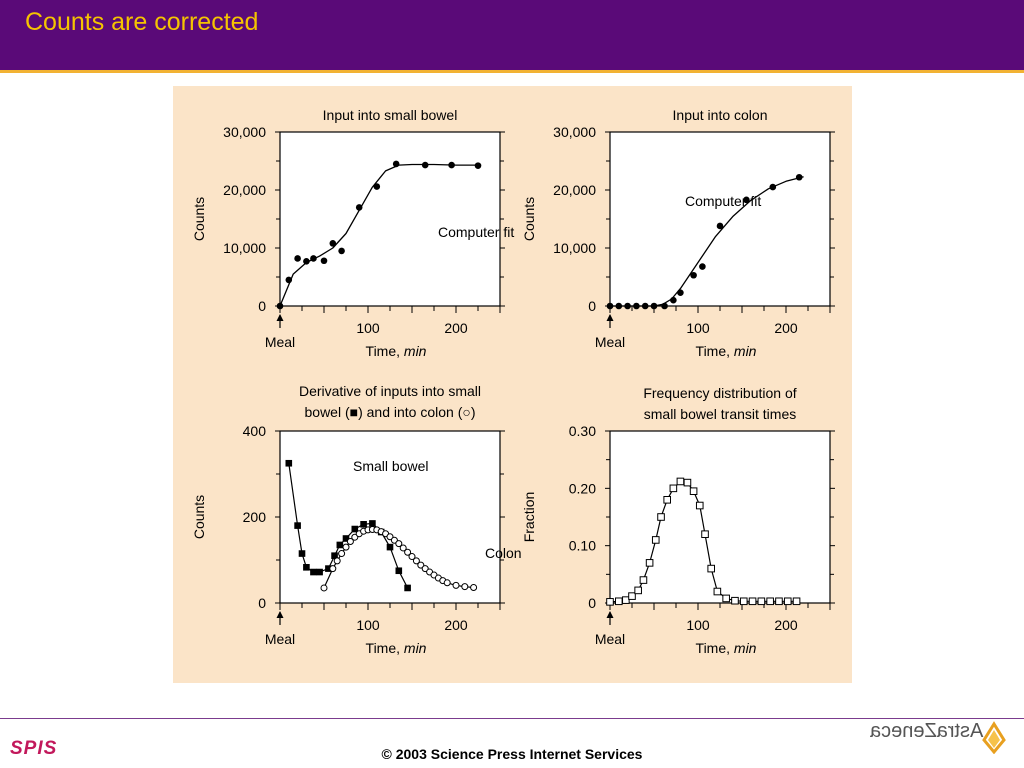 The width and height of the screenshot is (1024, 768). Describe the element at coordinates (244, 190) in the screenshot. I see `chart-1-ytick-label: 20,000` at that location.